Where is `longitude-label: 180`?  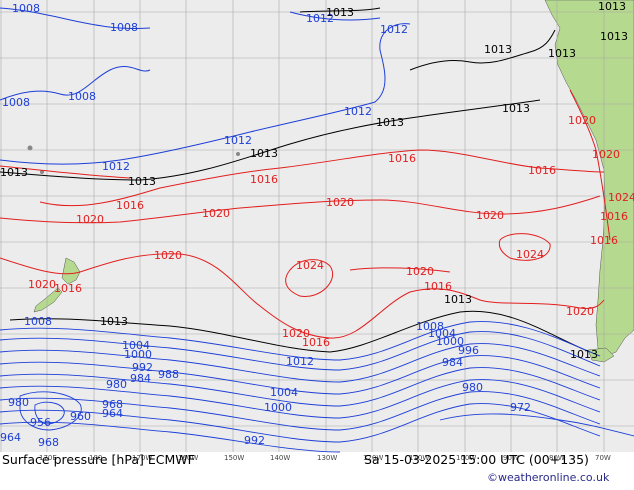 longitude-label: 180 is located at coordinates (95, 458).